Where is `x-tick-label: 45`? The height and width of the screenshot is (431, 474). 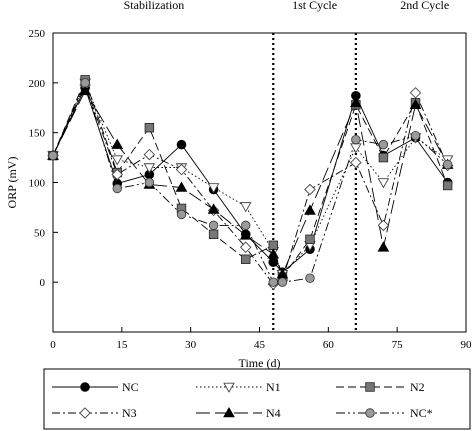
x-tick-label: 45 is located at coordinates (260, 345).